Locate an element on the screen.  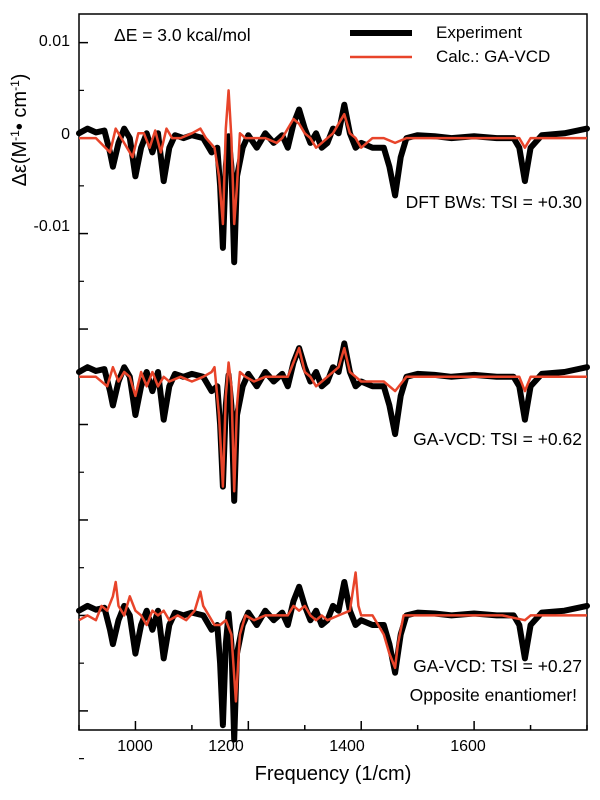
legend-label-calculated: Calc.: GA-VCD is located at coordinates (493, 56).